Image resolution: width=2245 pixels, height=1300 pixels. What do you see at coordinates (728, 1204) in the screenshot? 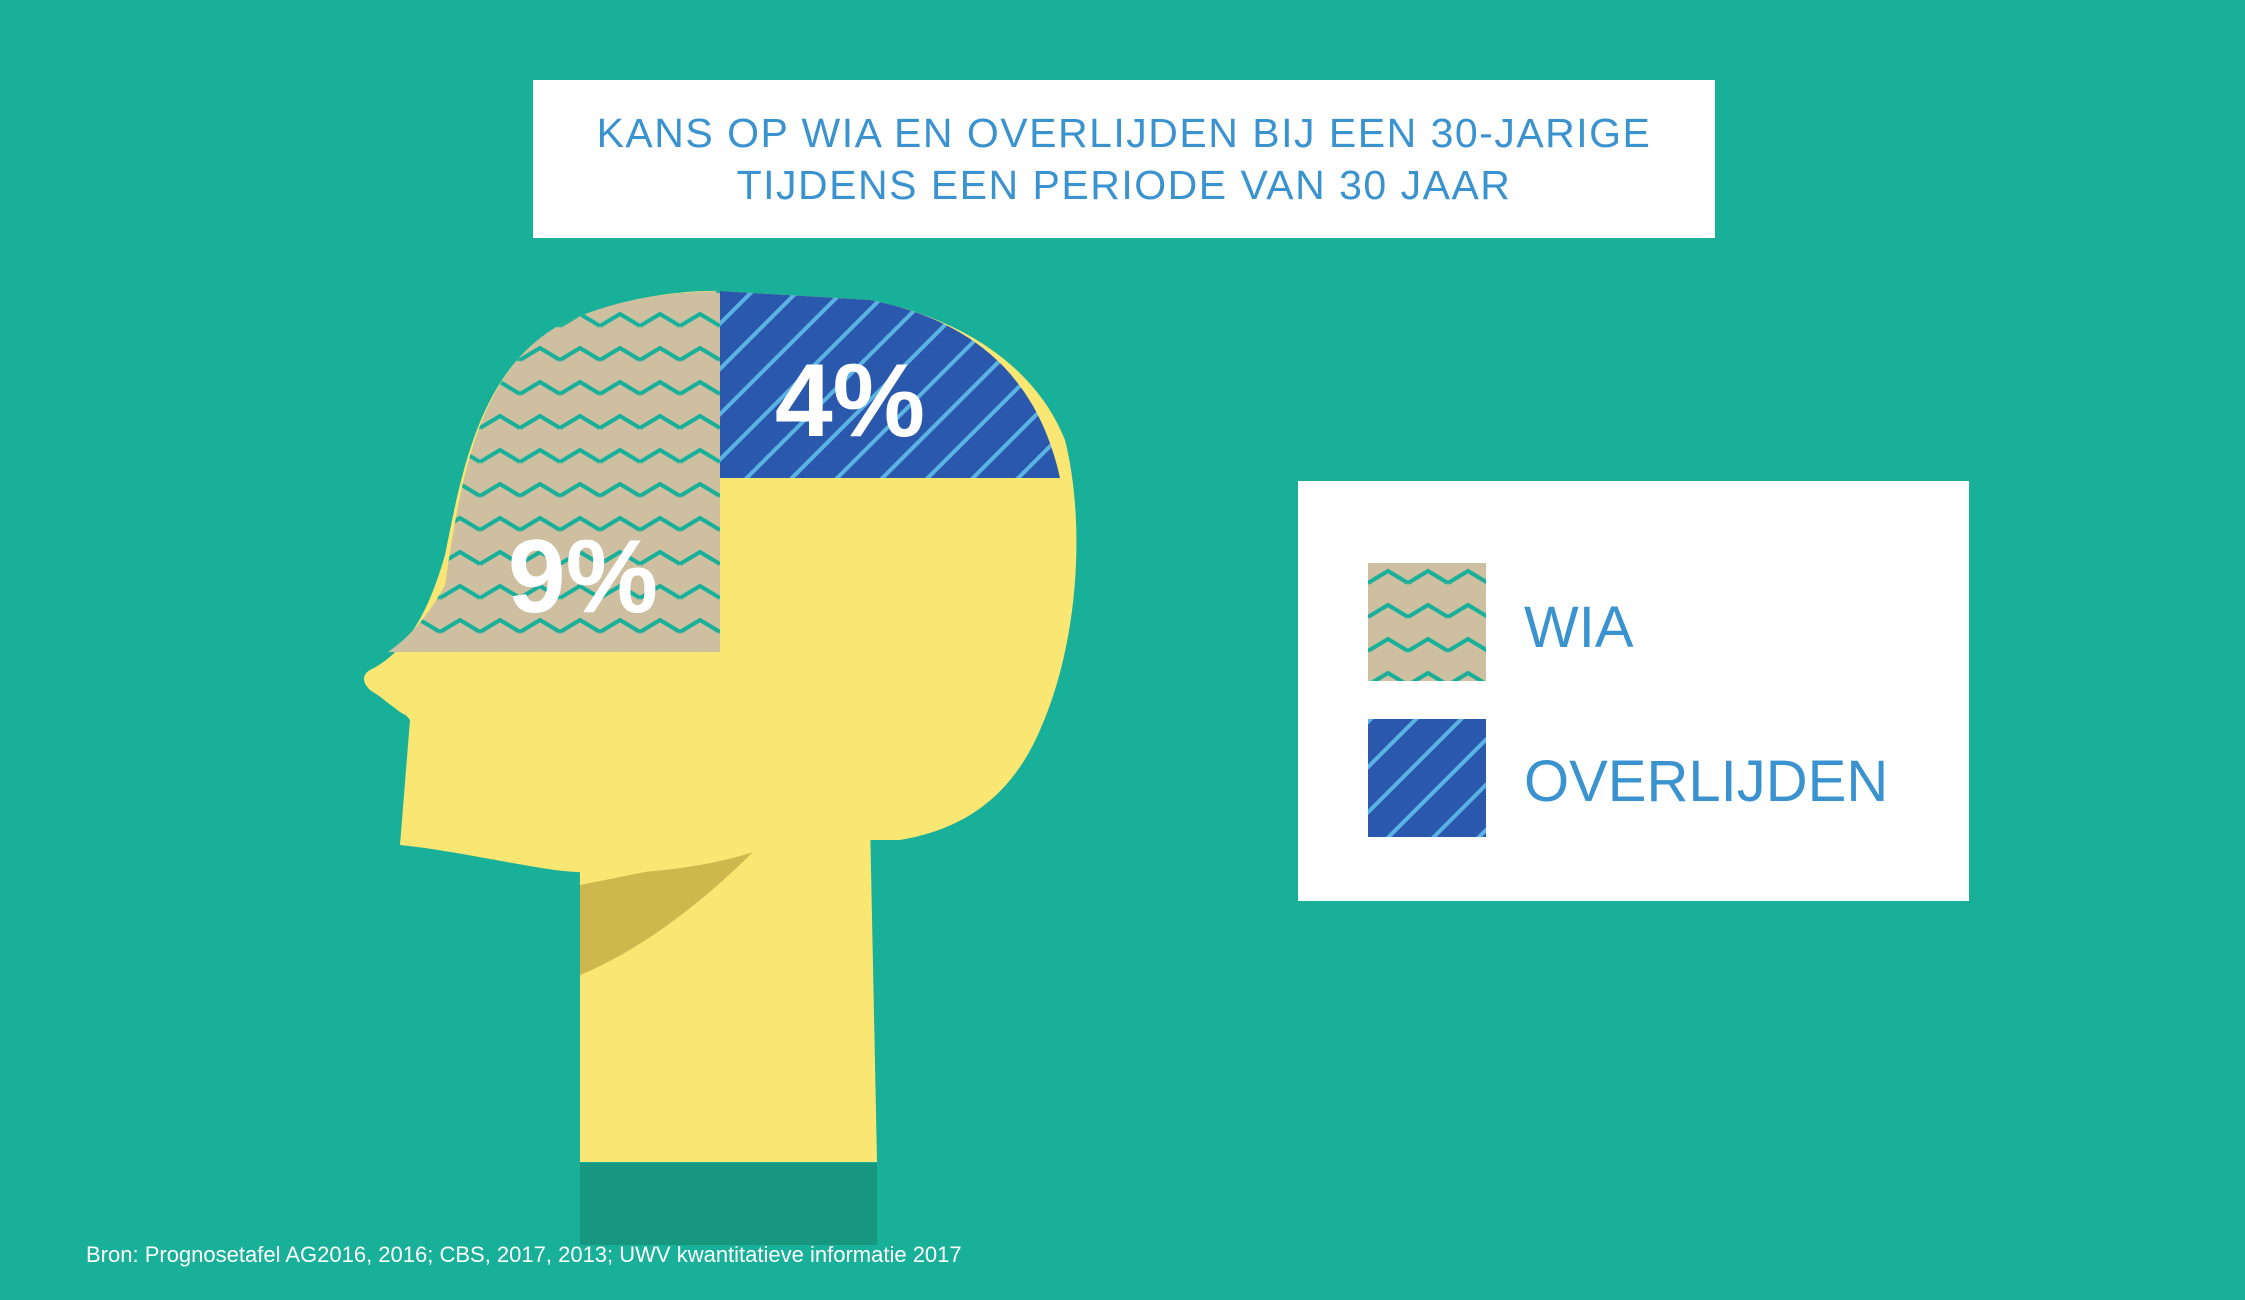
I see `neck-reflection` at bounding box center [728, 1204].